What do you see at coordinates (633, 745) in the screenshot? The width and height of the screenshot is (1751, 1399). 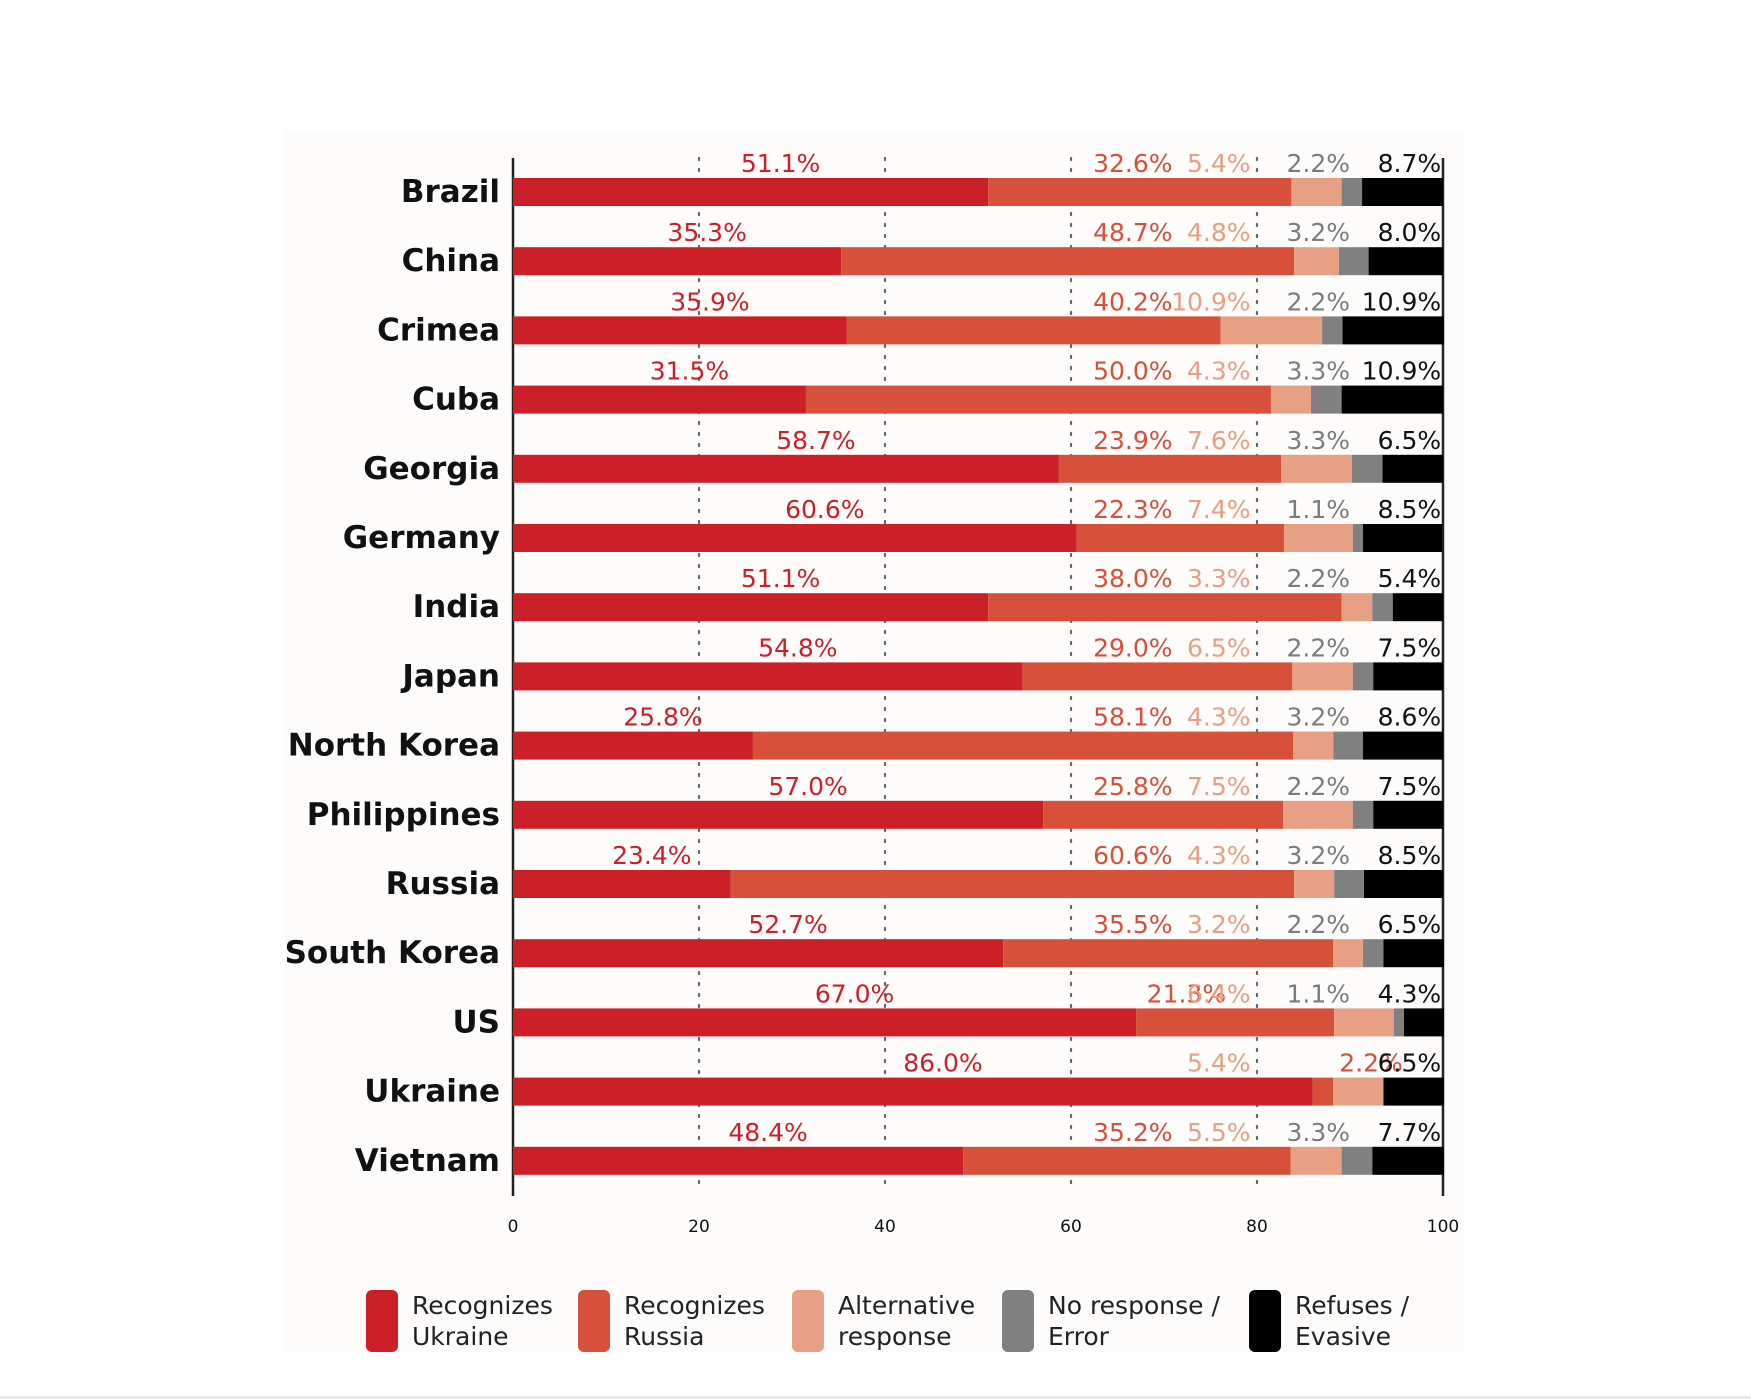 I see `bar-north-korea-recognizes-ukraine` at bounding box center [633, 745].